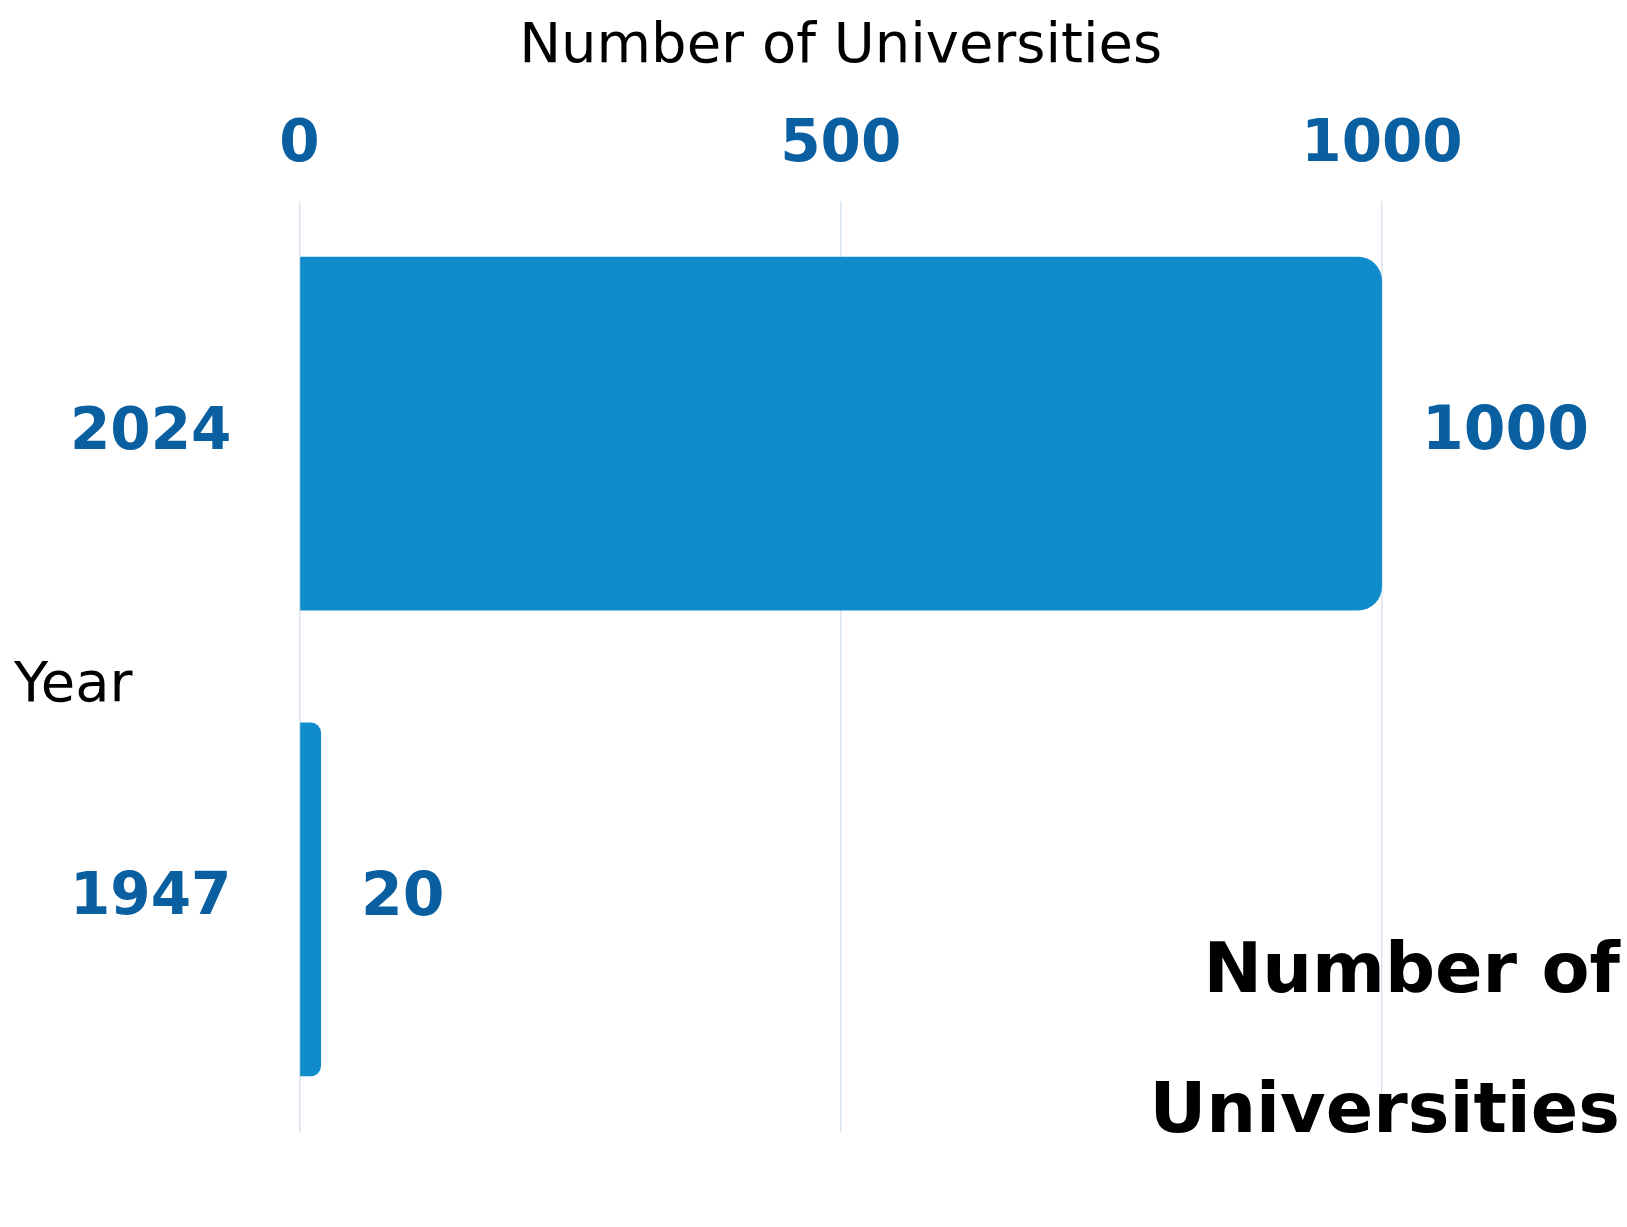 This screenshot has width=1627, height=1227. What do you see at coordinates (841, 141) in the screenshot?
I see `x-tick-label: 500` at bounding box center [841, 141].